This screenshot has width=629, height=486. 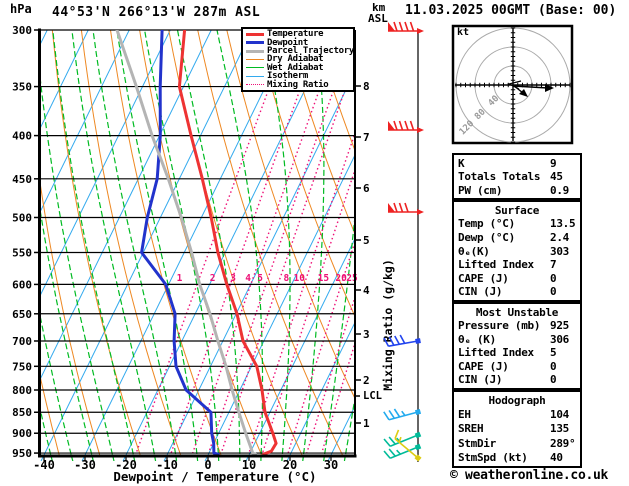 What do you see at coordinates (517, 190) in the screenshot?
I see `panel-row: PW (cm) 0.9` at bounding box center [517, 190].